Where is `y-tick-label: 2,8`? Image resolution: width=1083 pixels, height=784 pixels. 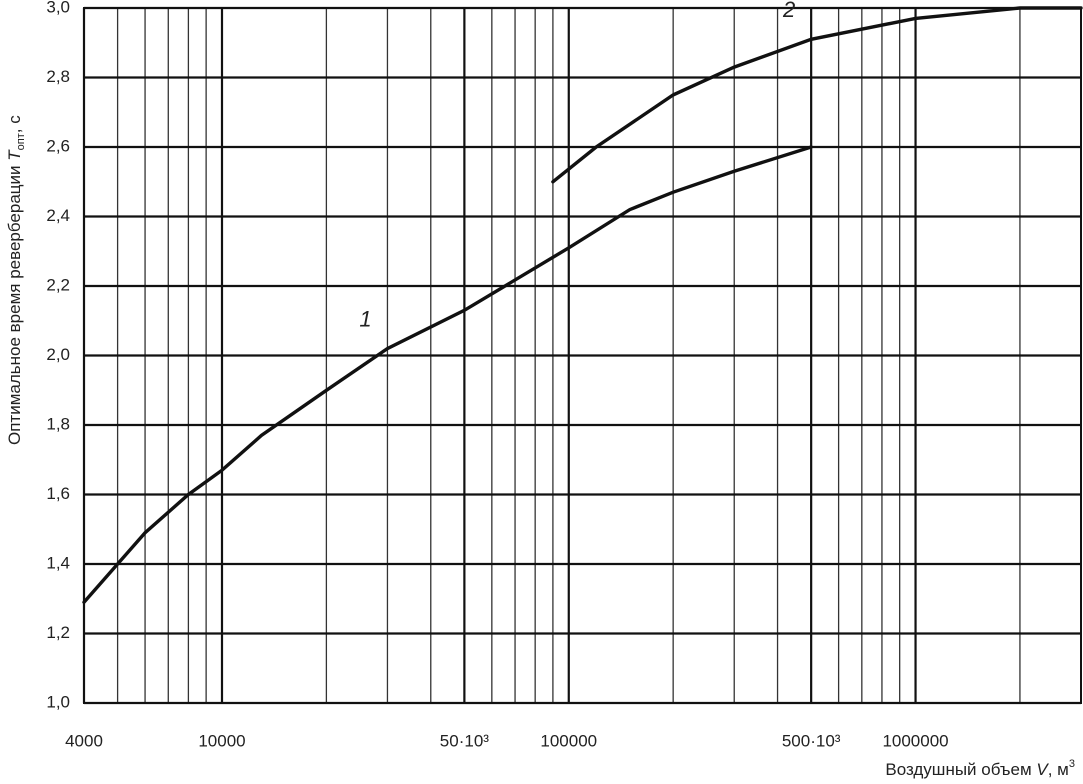 y-tick-label: 2,8 is located at coordinates (58, 76).